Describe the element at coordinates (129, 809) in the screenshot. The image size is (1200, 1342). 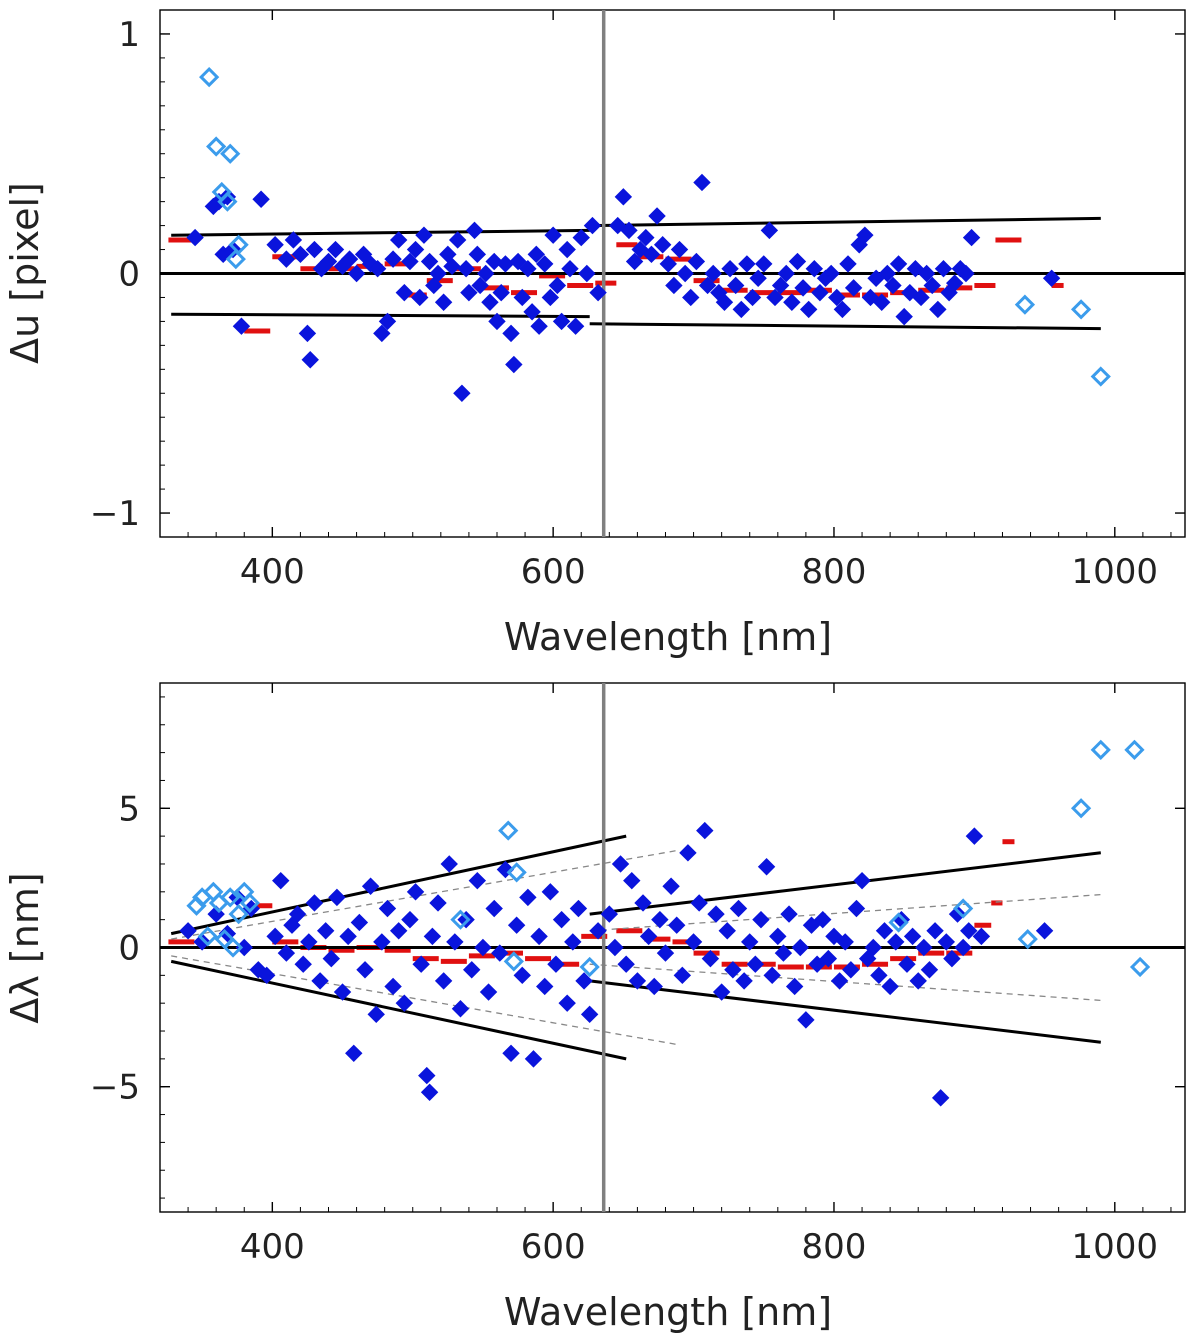
I see `dlambda-y-tick-label: 5` at that location.